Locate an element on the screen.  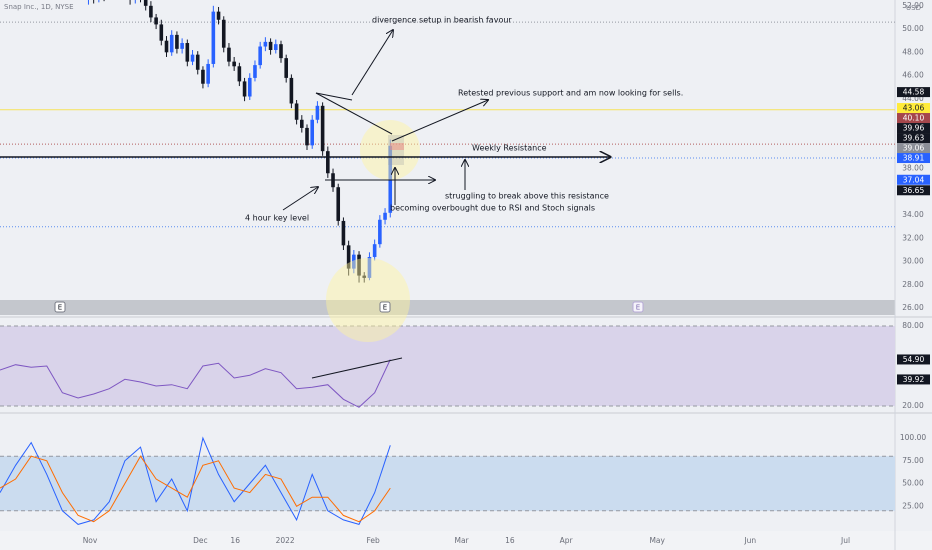
x-tick-label: 16 is located at coordinates (510, 540).